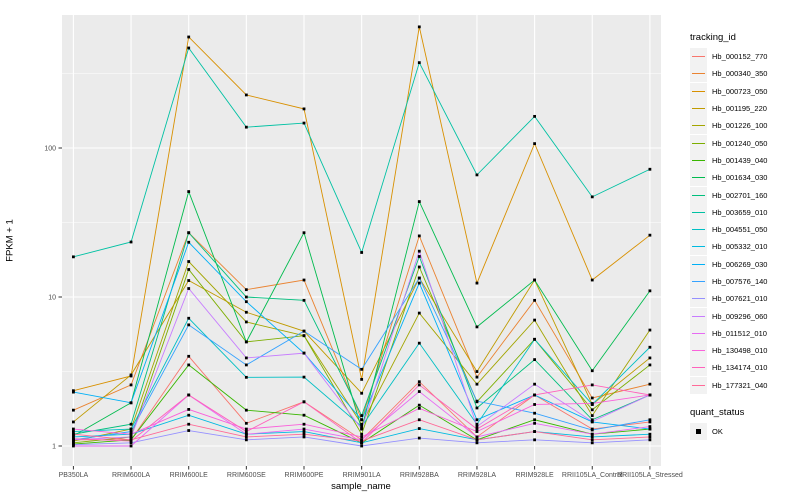 This screenshot has height=500, width=800. I want to click on legend-item-label: Hb_001240_050, so click(740, 143).